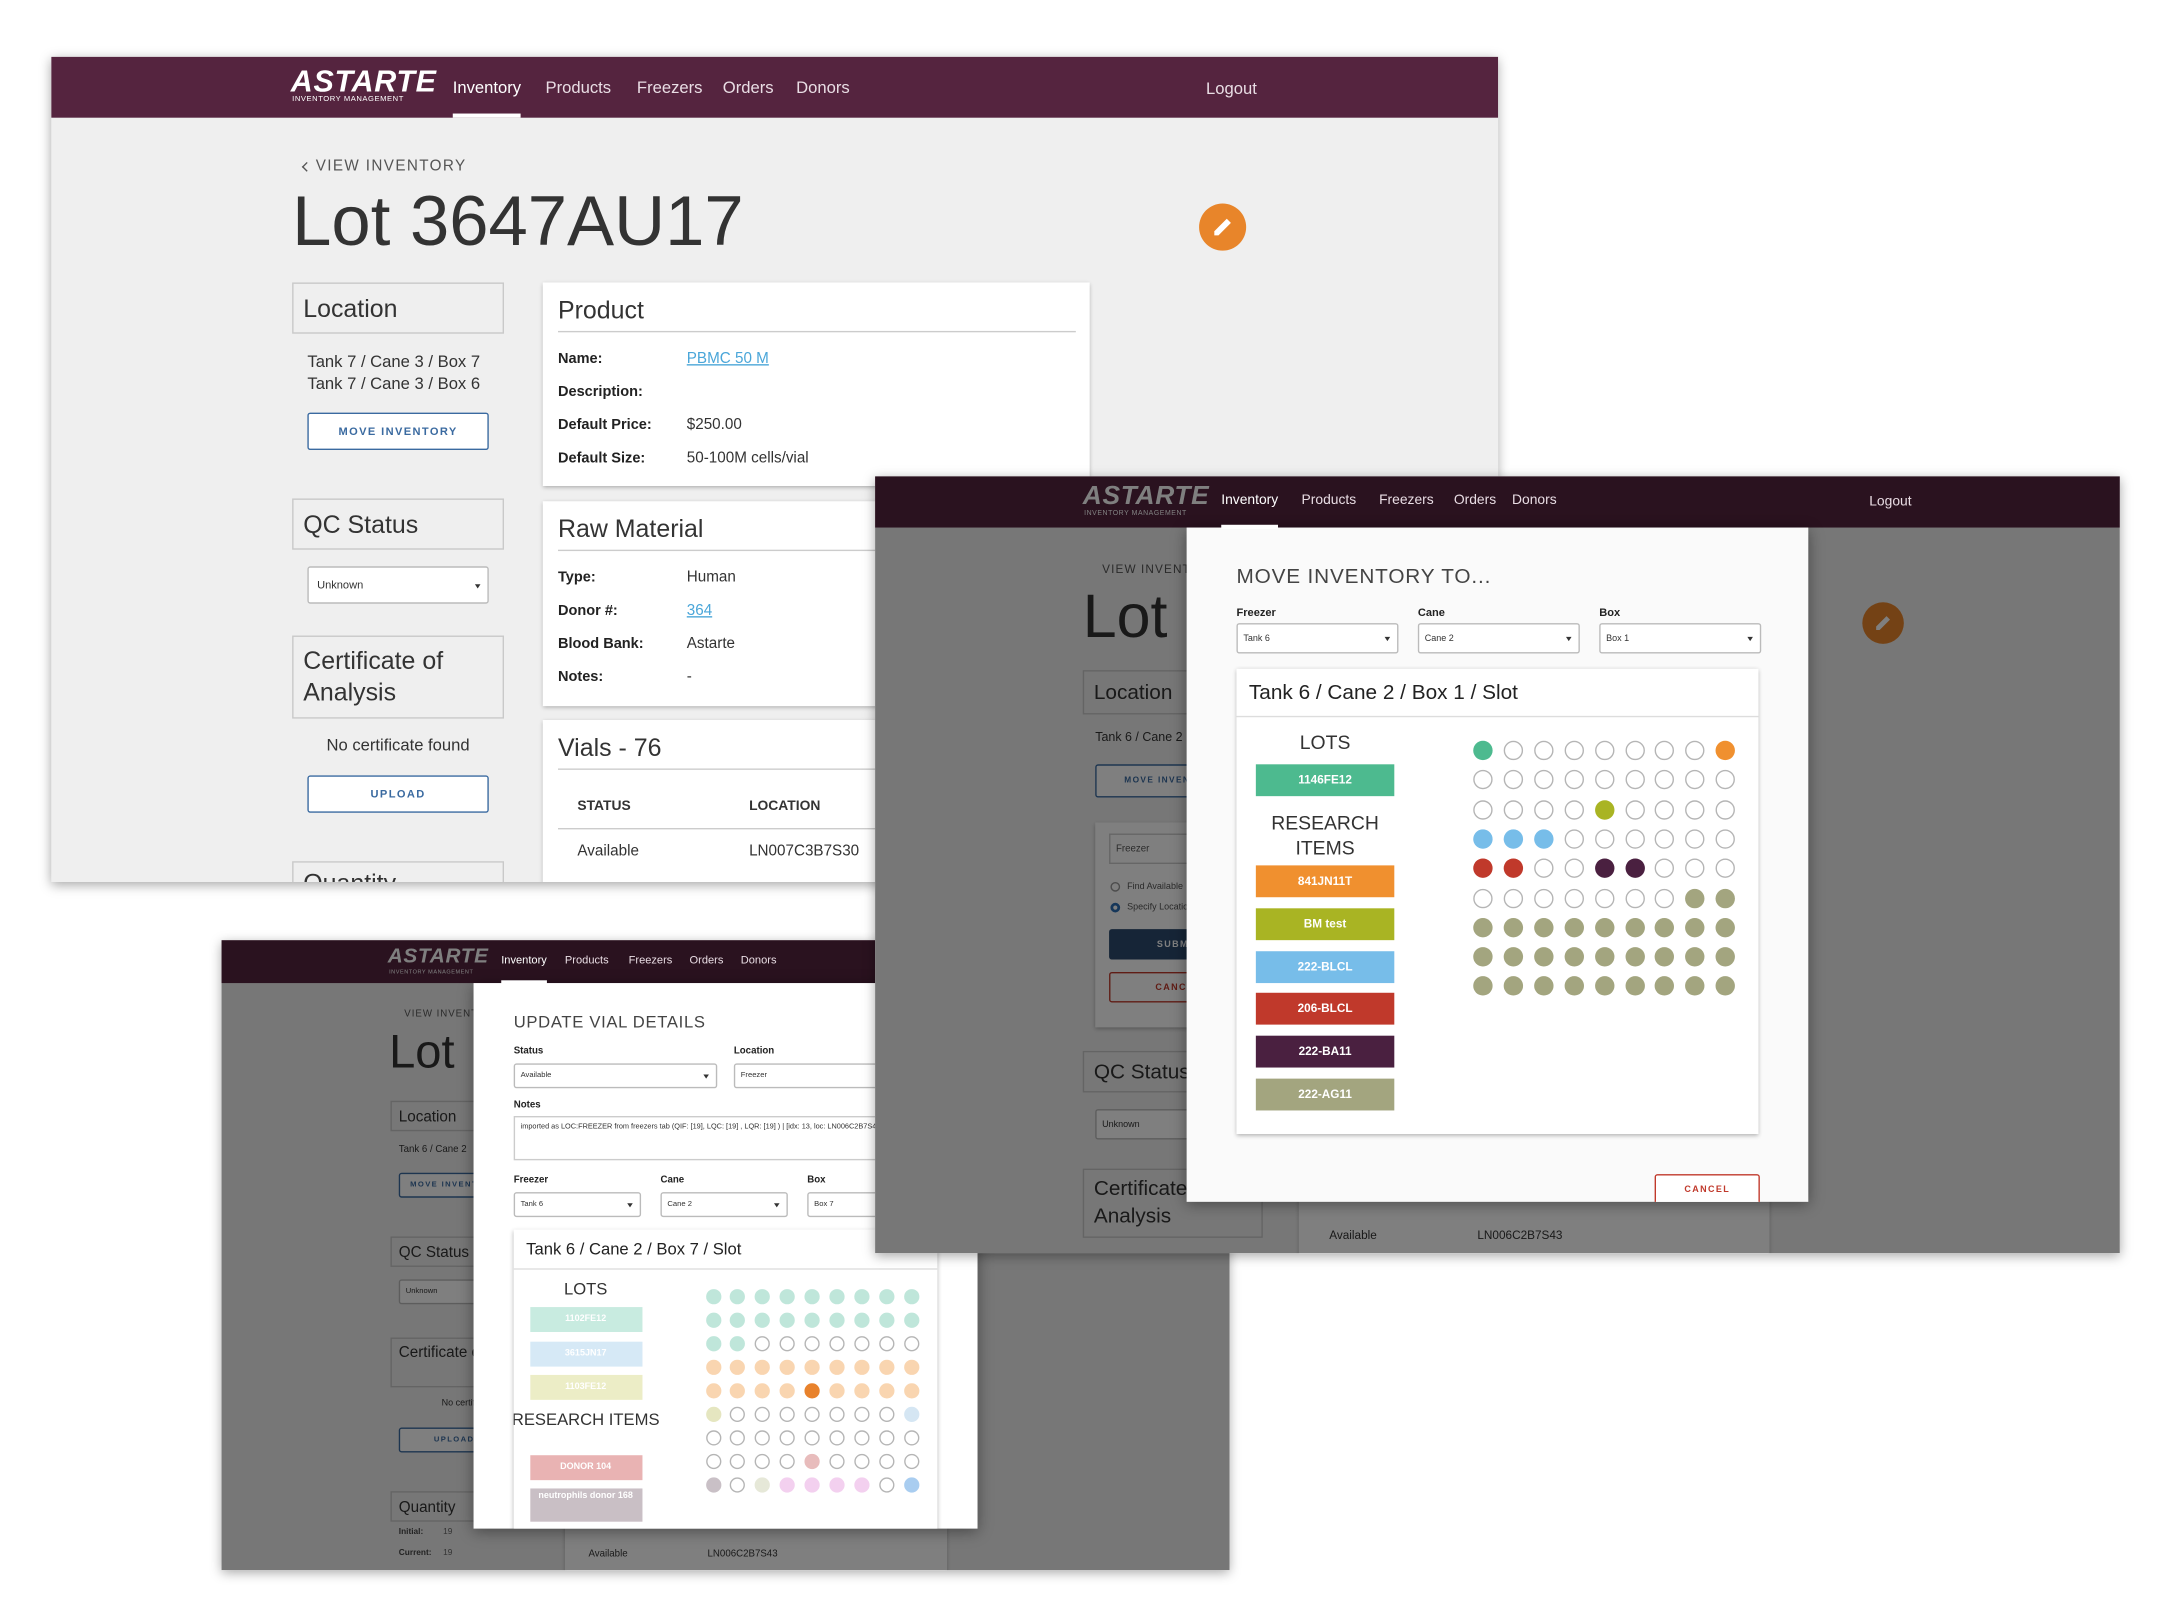  Describe the element at coordinates (585, 1353) in the screenshot. I see `lot-chip: 3615JN17` at that location.